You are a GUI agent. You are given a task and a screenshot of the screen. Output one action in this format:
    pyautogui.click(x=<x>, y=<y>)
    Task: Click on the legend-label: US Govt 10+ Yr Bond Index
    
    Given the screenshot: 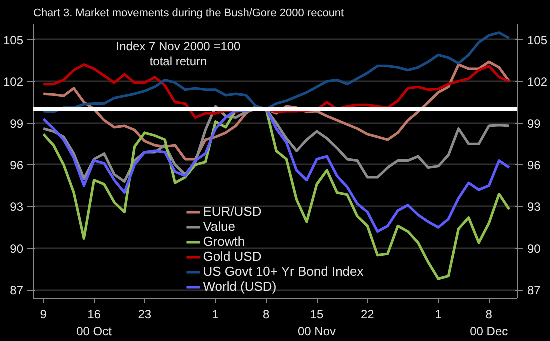 What is the action you would take?
    pyautogui.click(x=283, y=271)
    